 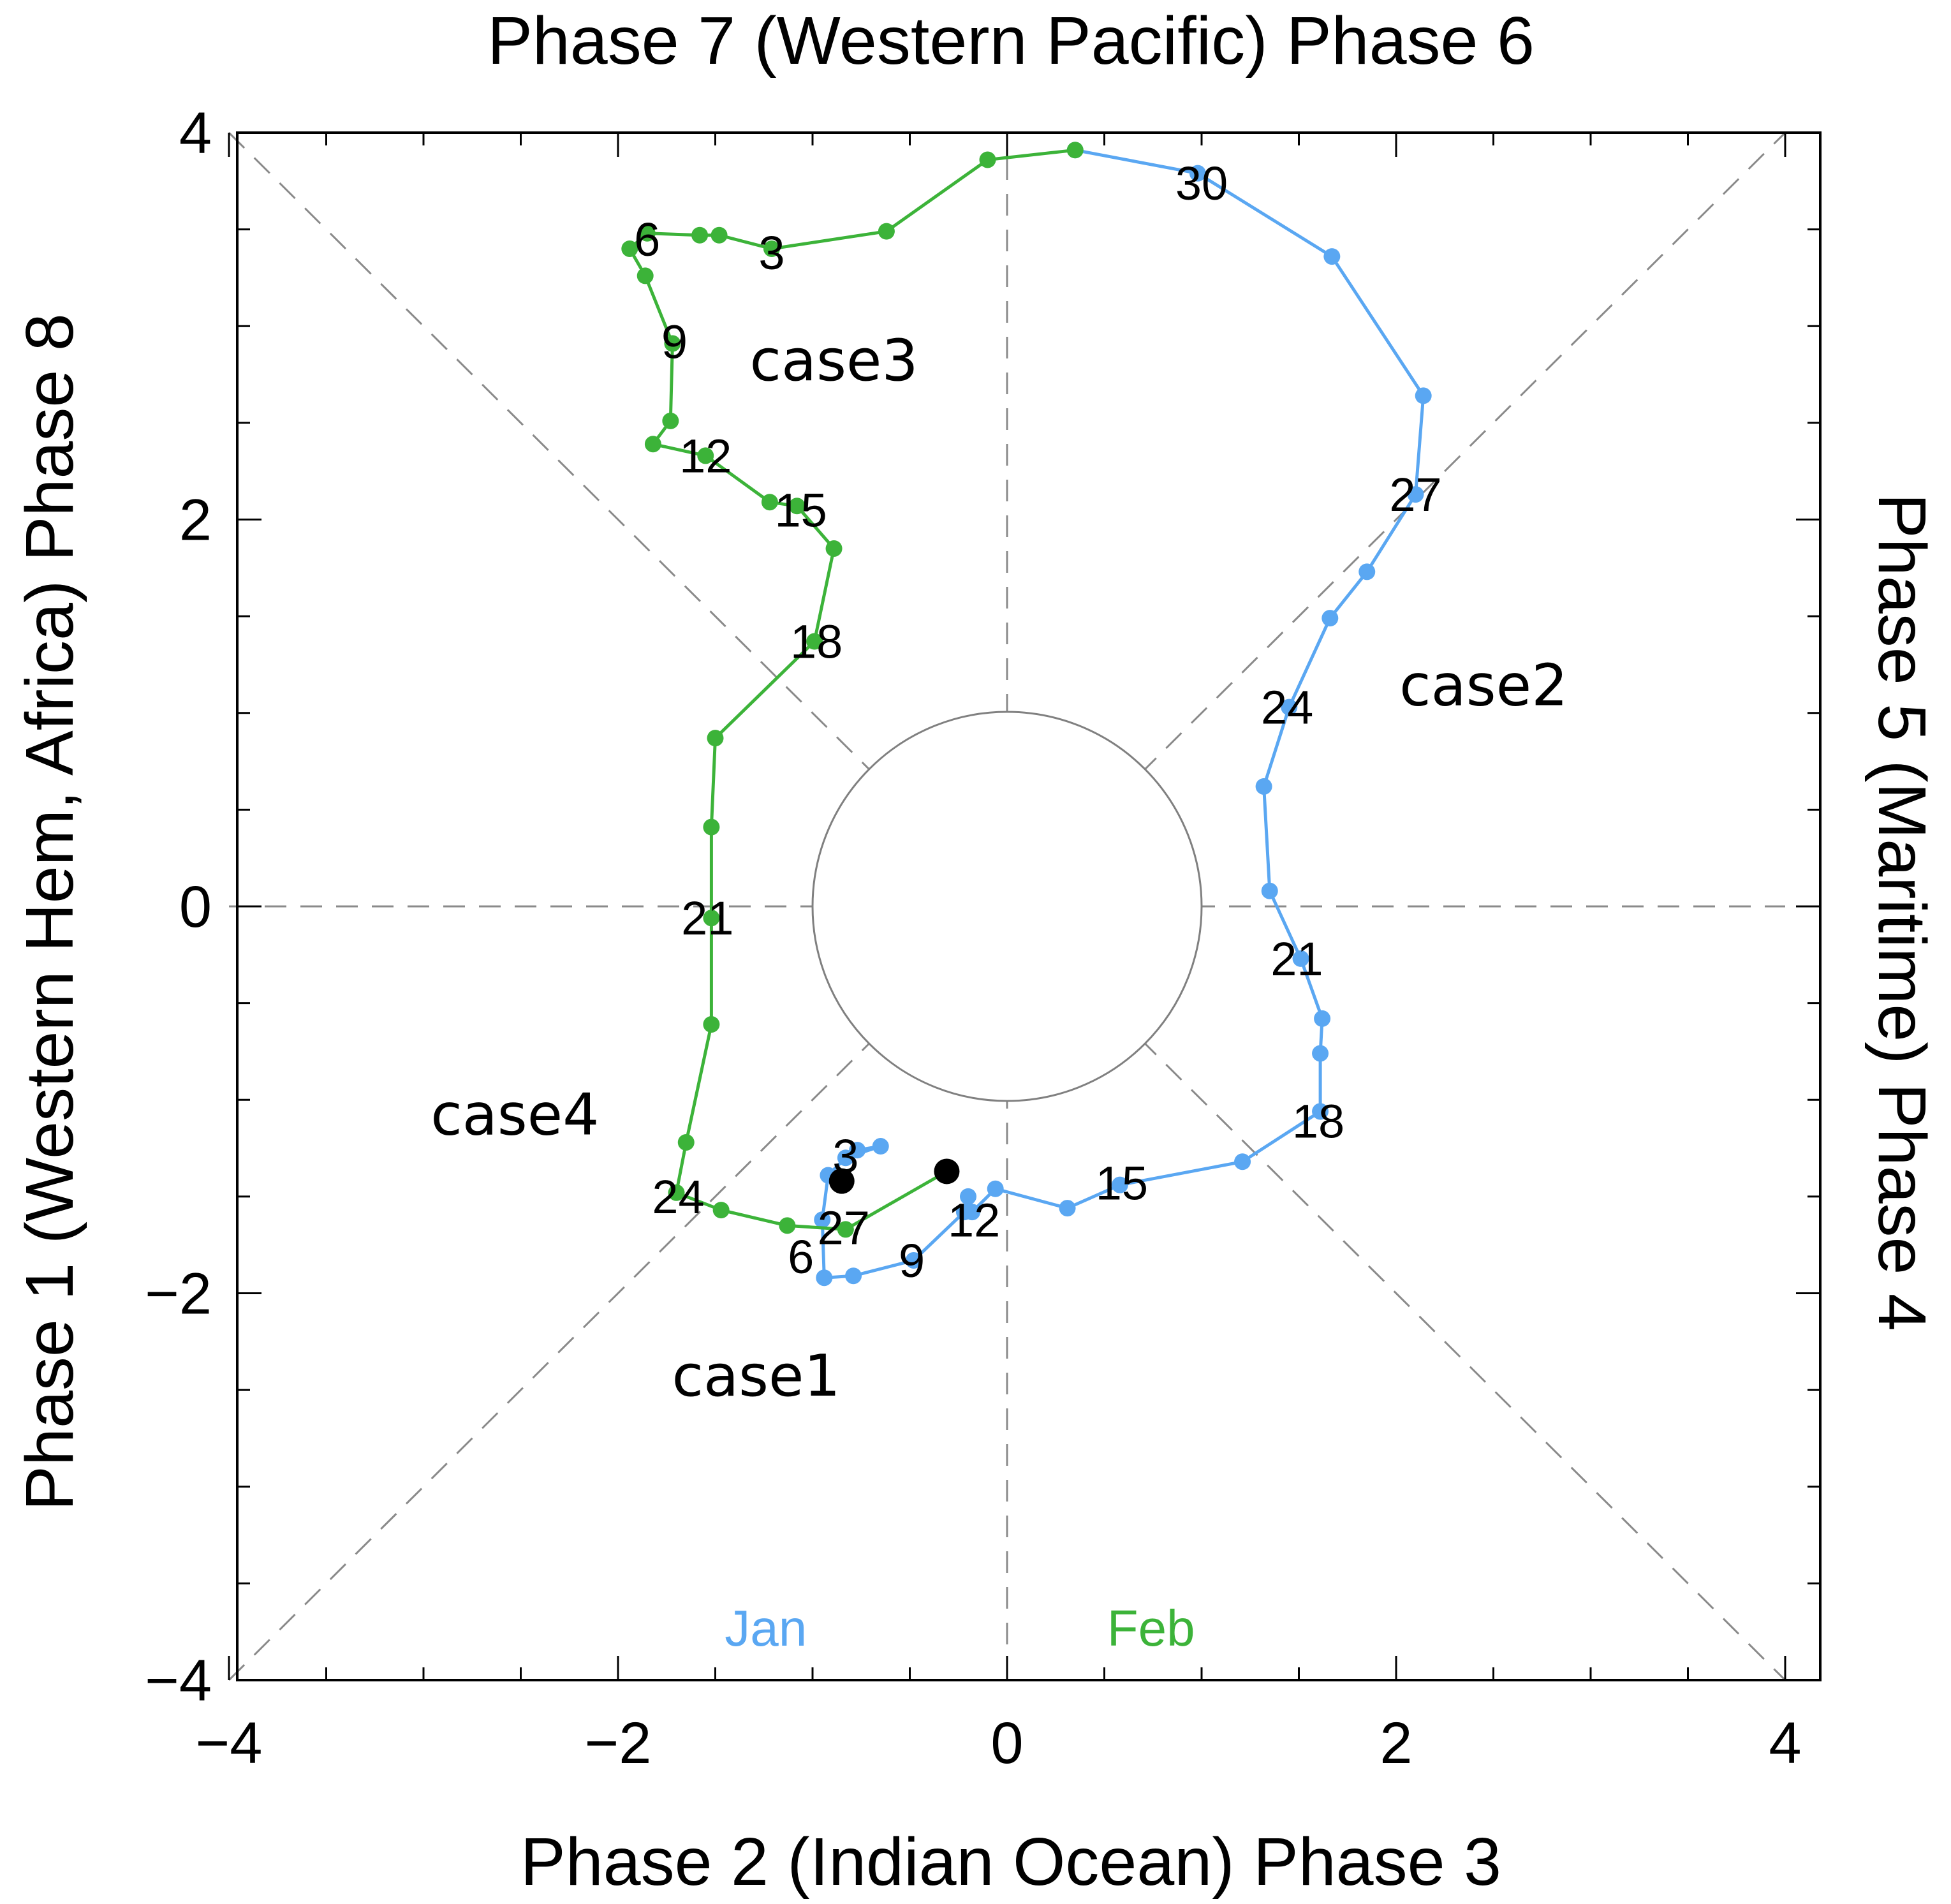 I want to click on y-tick-label: −4, so click(x=178, y=1680).